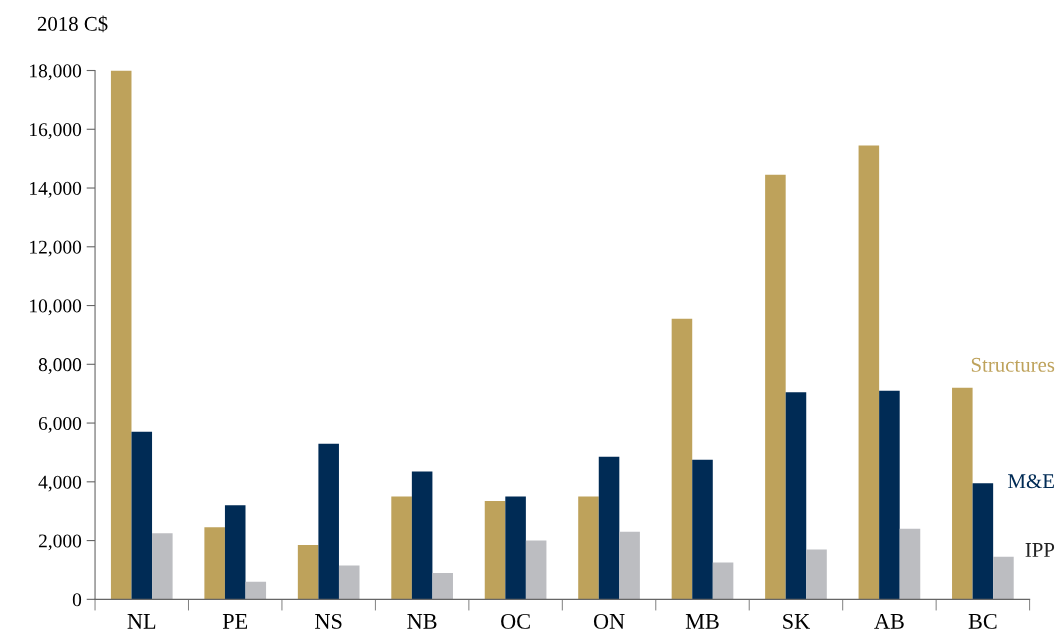  I want to click on x-tick-label: SK, so click(796, 621).